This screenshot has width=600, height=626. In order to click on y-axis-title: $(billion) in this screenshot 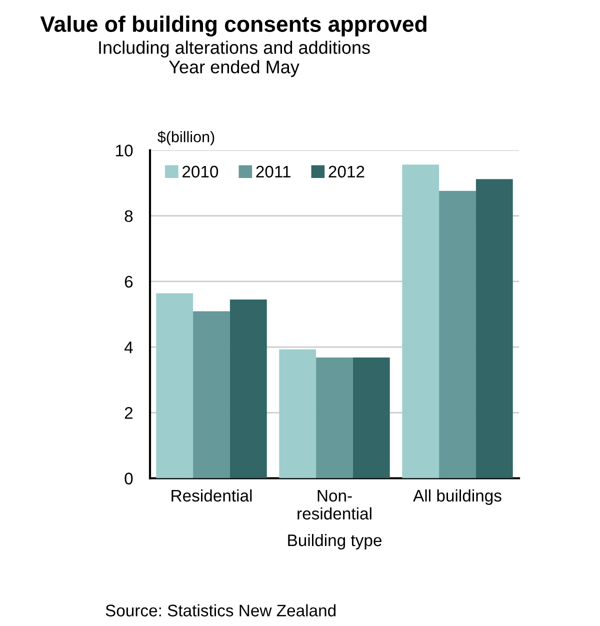, I will do `click(186, 138)`.